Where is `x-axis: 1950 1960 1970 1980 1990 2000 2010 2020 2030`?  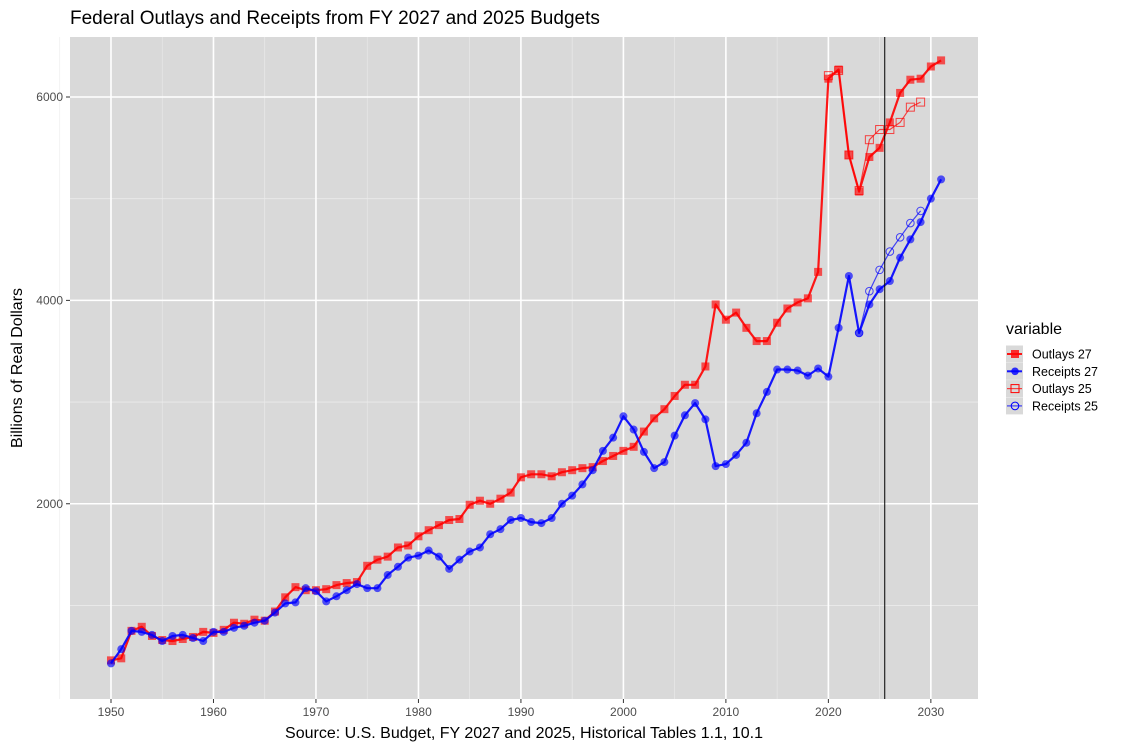
x-axis: 1950 1960 1970 1980 1990 2000 2010 2020 2030 is located at coordinates (521, 709).